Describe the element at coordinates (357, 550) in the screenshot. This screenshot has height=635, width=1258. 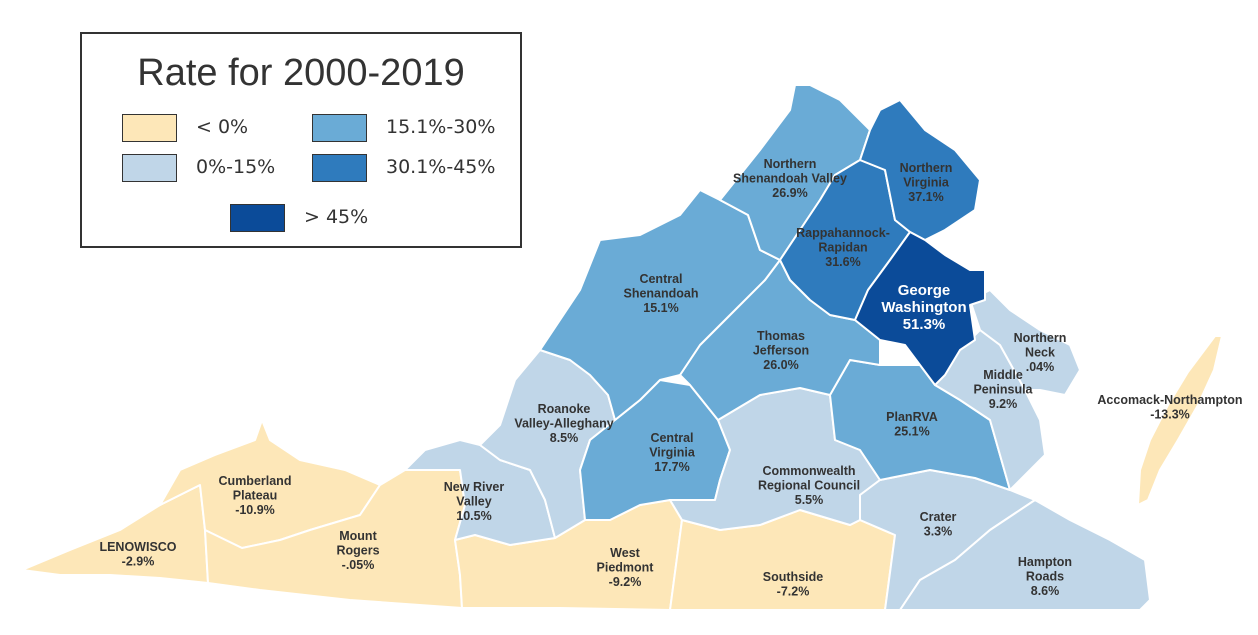
I see `label-mount-rogers: Mount Rogers -.05%` at that location.